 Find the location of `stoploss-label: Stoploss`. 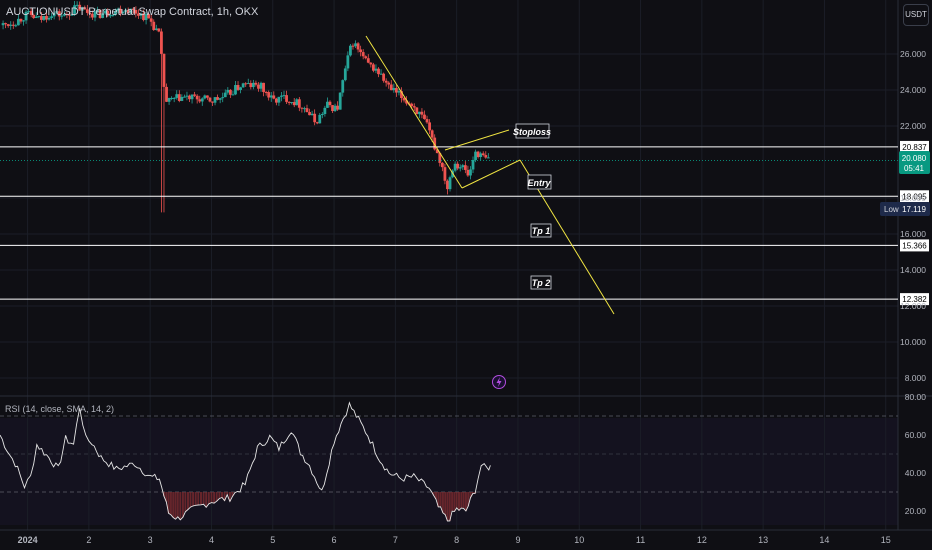

stoploss-label: Stoploss is located at coordinates (532, 131).